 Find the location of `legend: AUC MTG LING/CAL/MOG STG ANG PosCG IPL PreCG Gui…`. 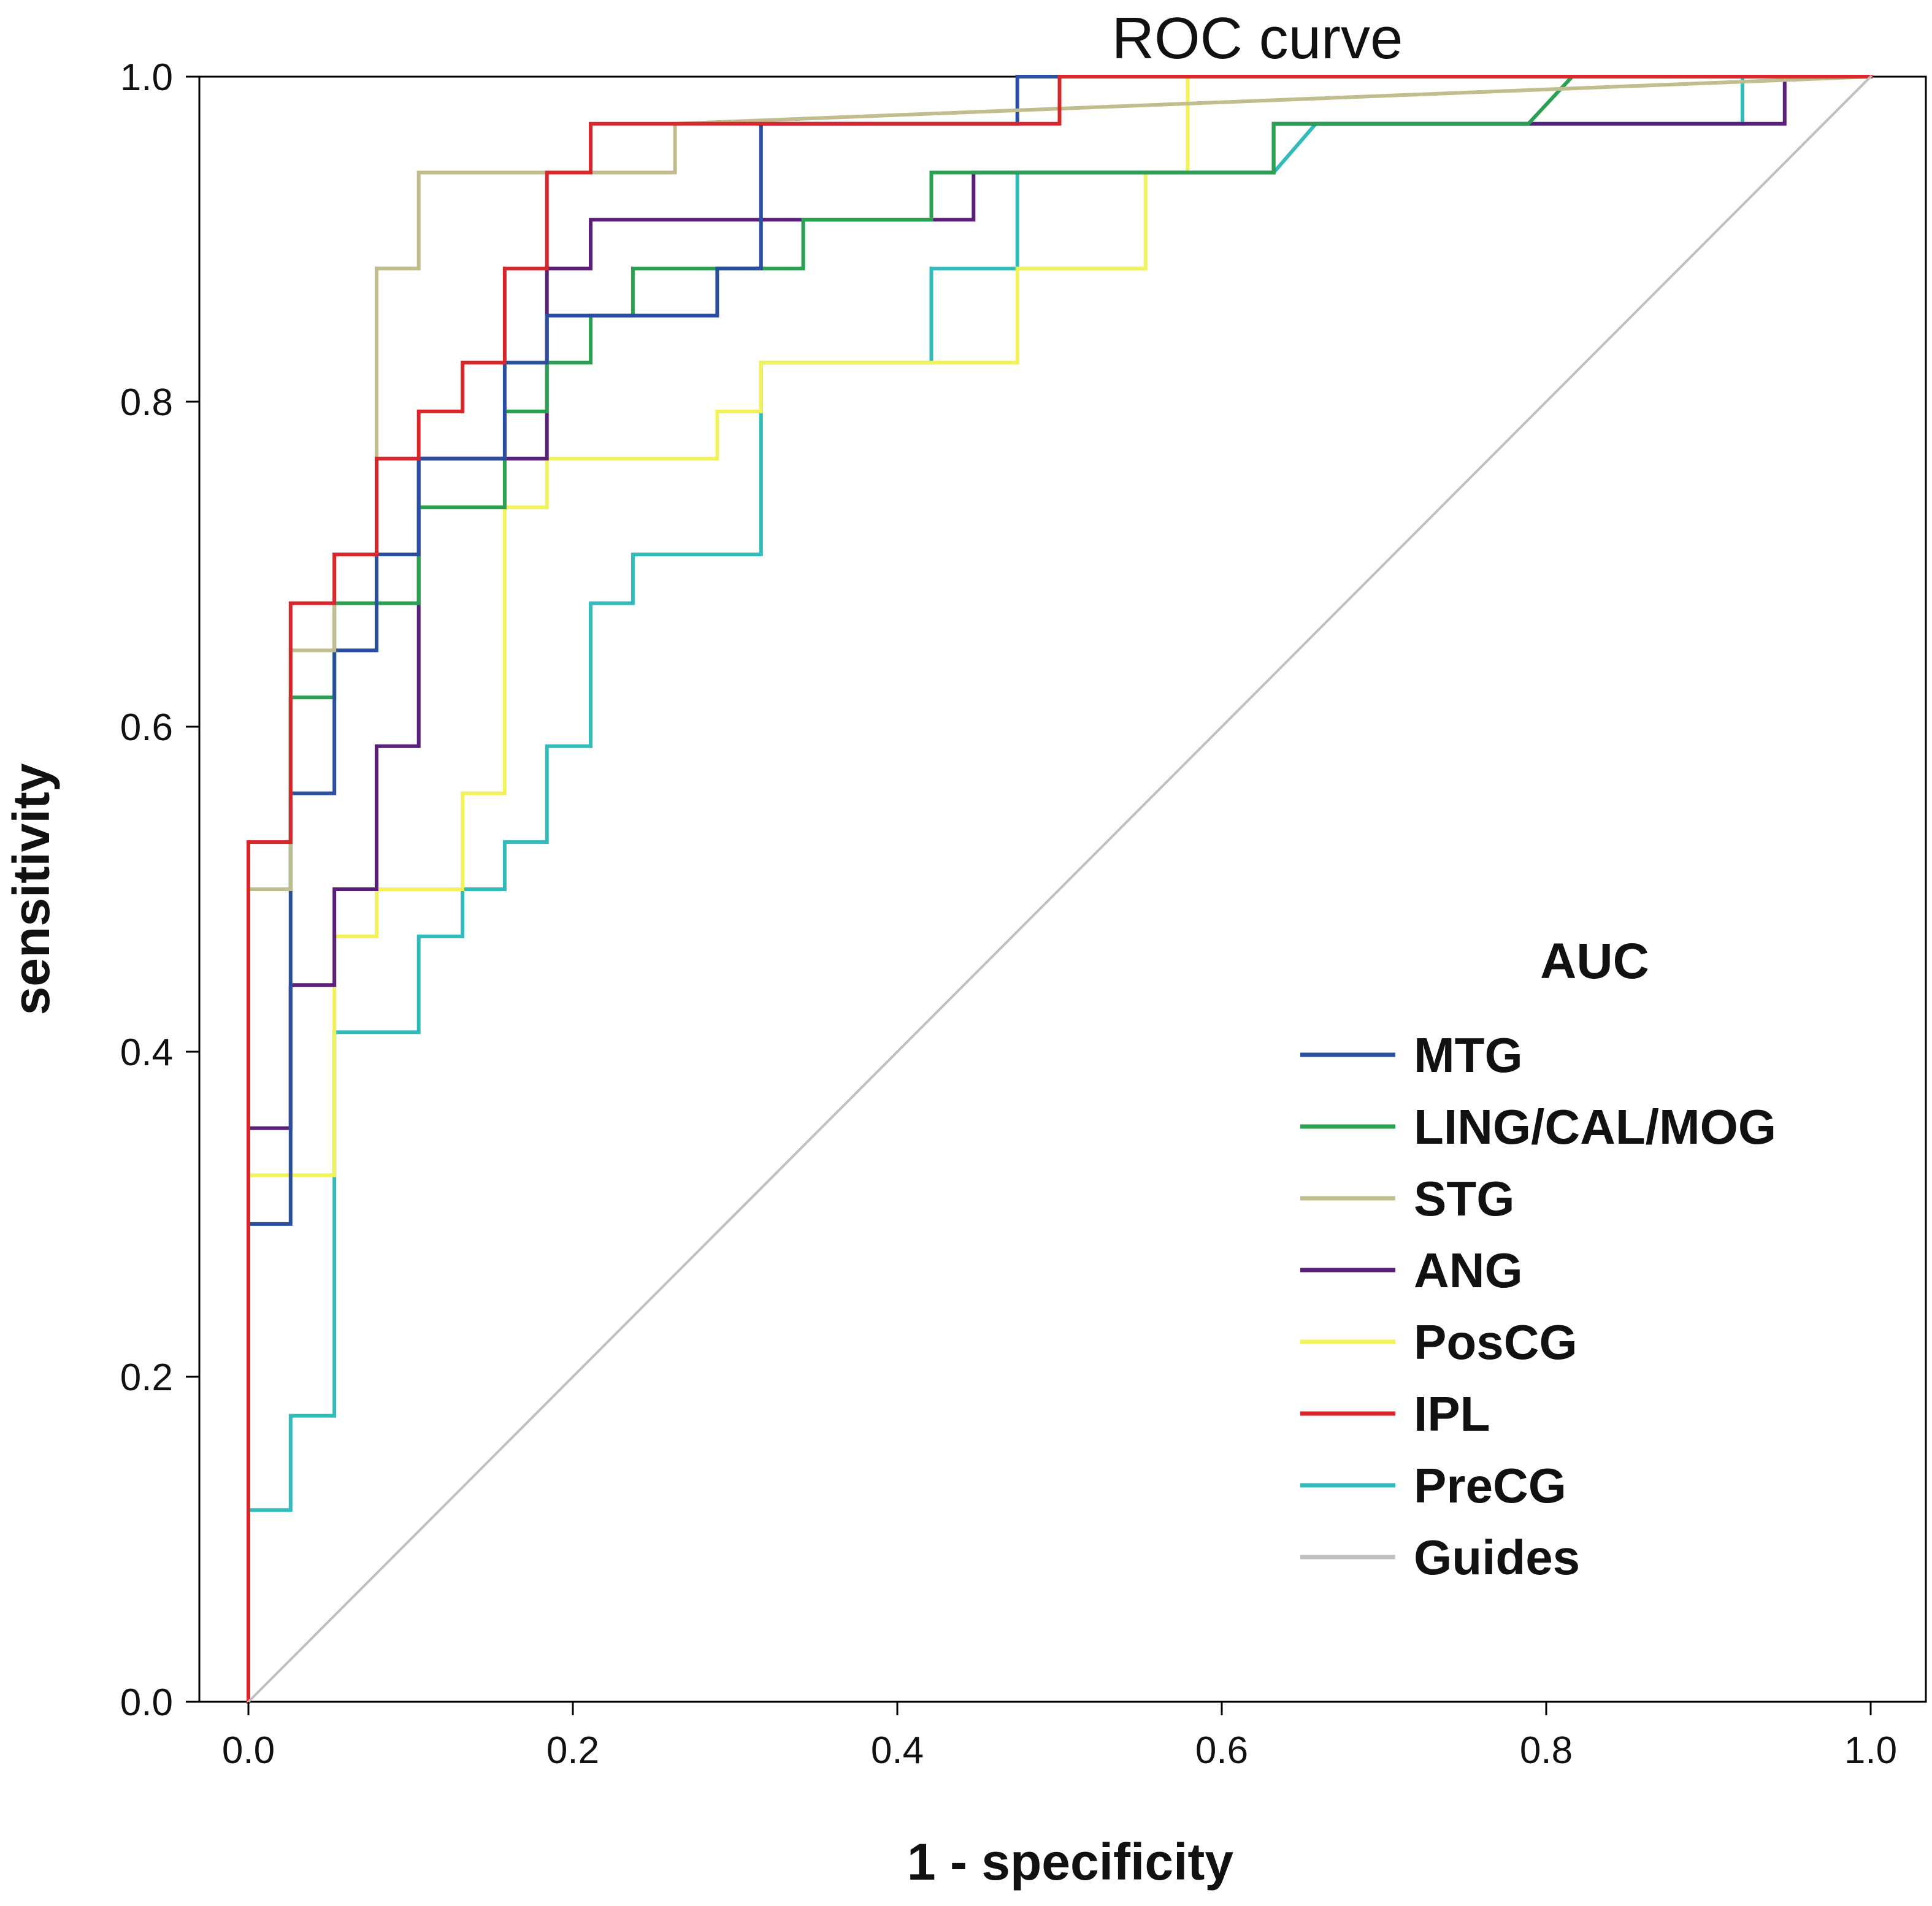

legend: AUC MTG LING/CAL/MOG STG ANG PosCG IPL PreCG Gui… is located at coordinates (1538, 1259).